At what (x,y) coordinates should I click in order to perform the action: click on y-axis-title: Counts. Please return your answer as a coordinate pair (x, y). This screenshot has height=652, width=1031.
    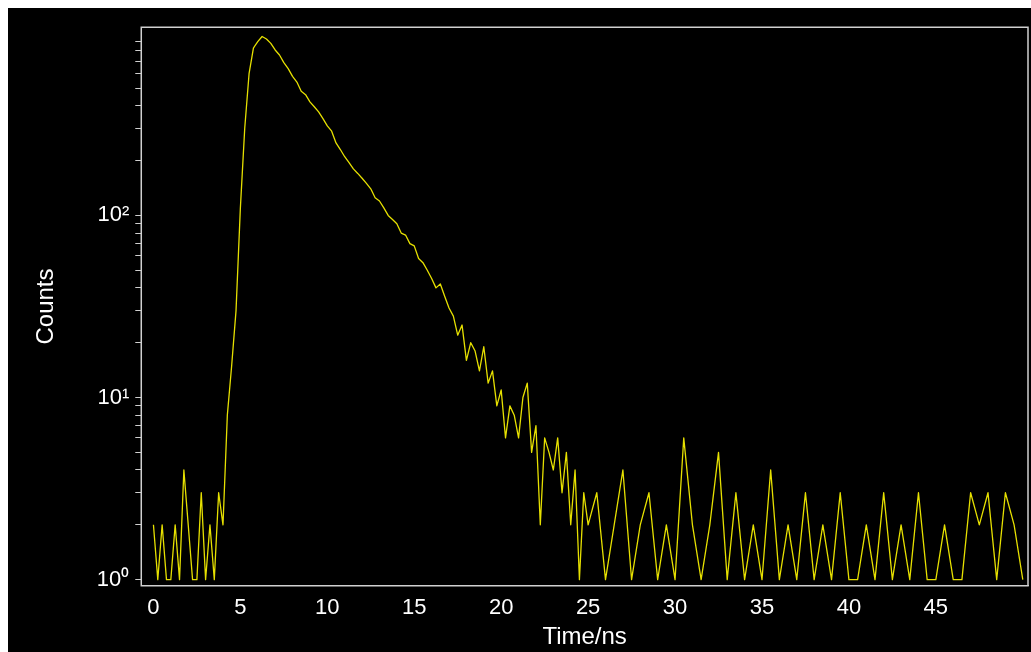
    Looking at the image, I should click on (45, 306).